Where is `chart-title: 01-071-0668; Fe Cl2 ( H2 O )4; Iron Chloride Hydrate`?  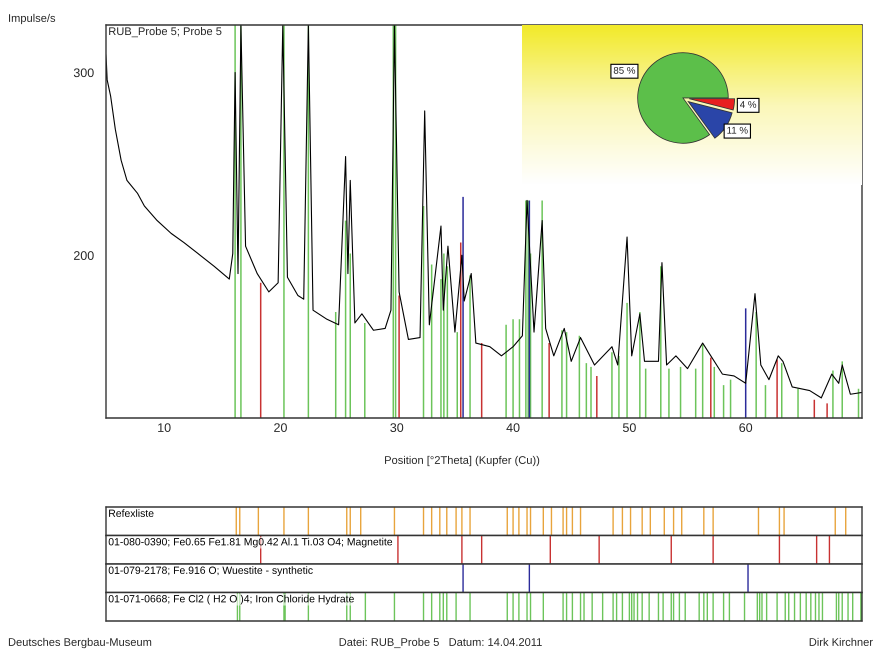
chart-title: 01-071-0668; Fe Cl2 ( H2 O )4; Iron Chloride Hydrate is located at coordinates (231, 599).